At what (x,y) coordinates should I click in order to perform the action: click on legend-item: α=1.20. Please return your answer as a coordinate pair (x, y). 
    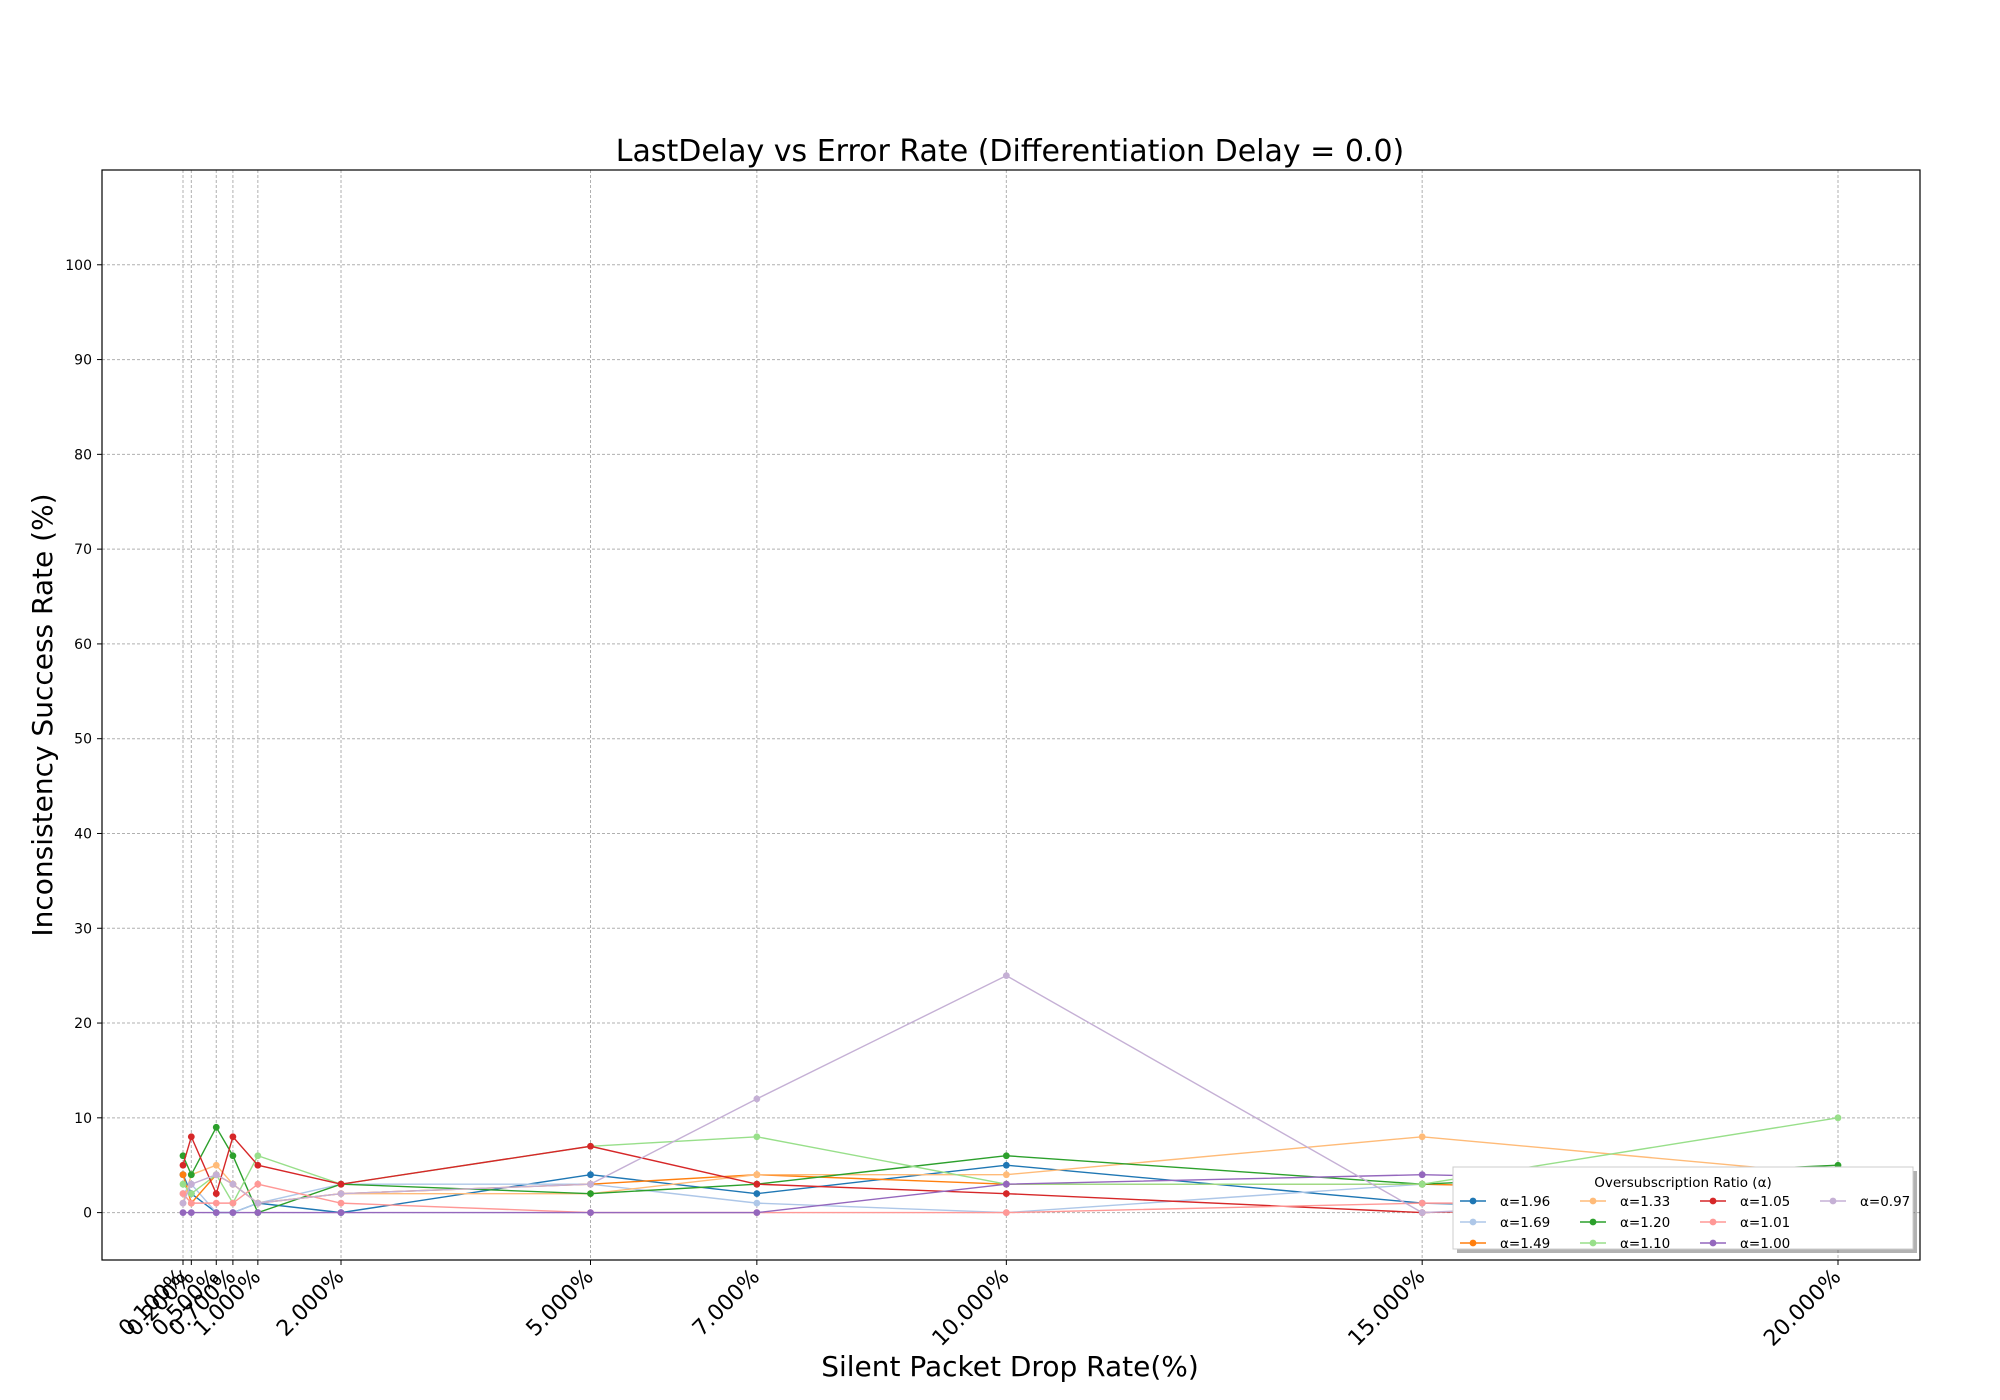
    Looking at the image, I should click on (1625, 1223).